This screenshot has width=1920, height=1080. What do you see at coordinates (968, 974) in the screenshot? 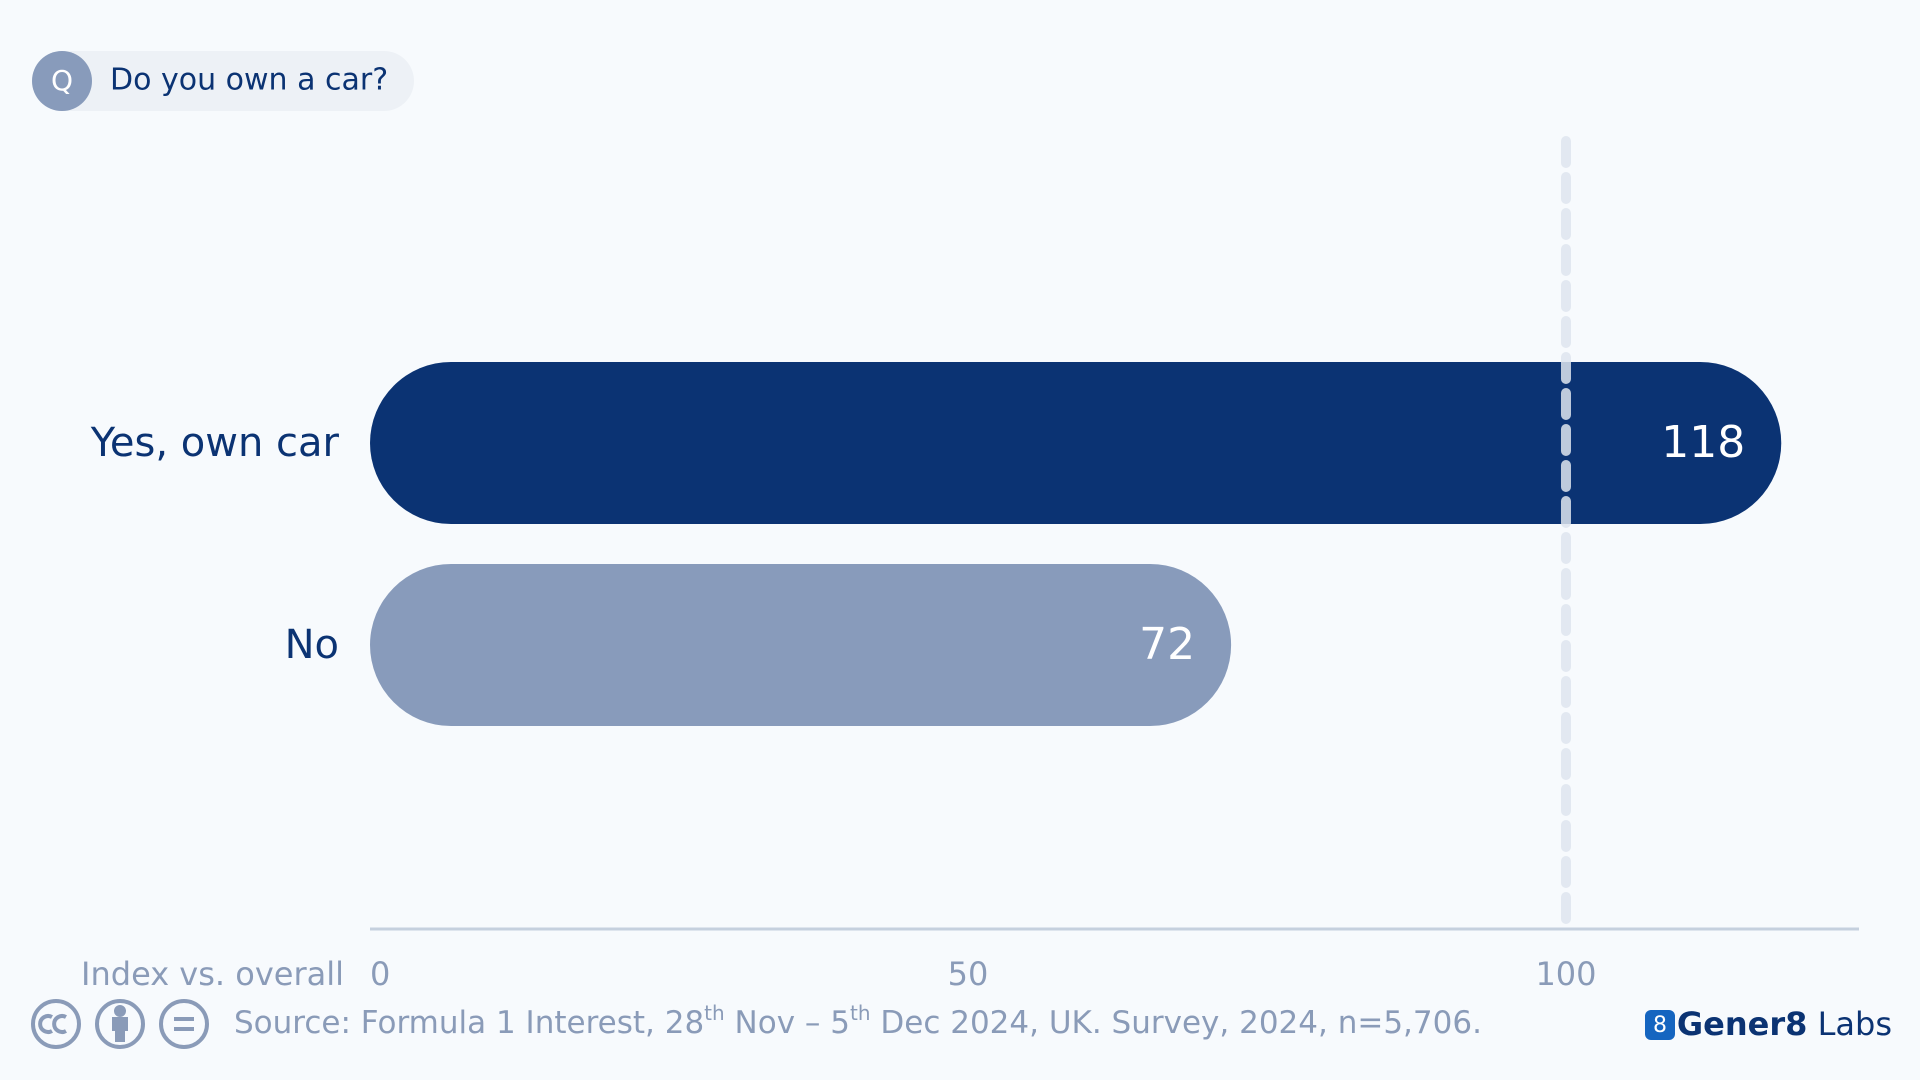
I see `x-tick-label: 50` at bounding box center [968, 974].